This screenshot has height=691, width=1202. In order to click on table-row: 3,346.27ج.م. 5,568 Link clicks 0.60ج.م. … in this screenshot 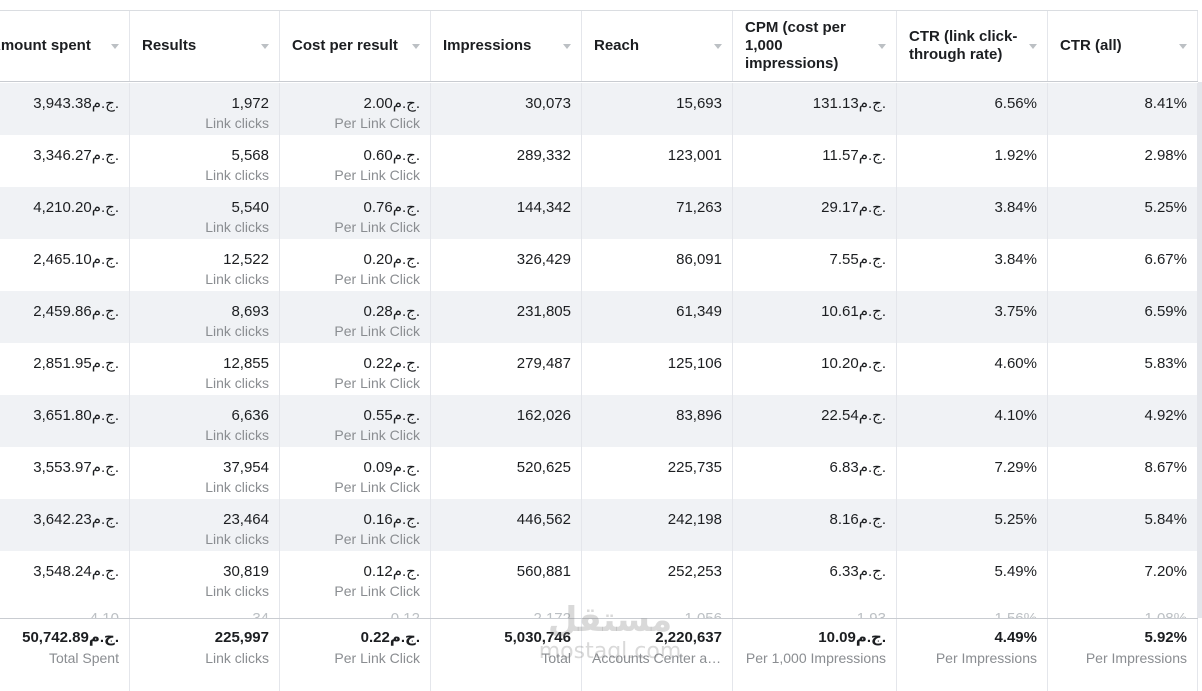, I will do `click(599, 161)`.